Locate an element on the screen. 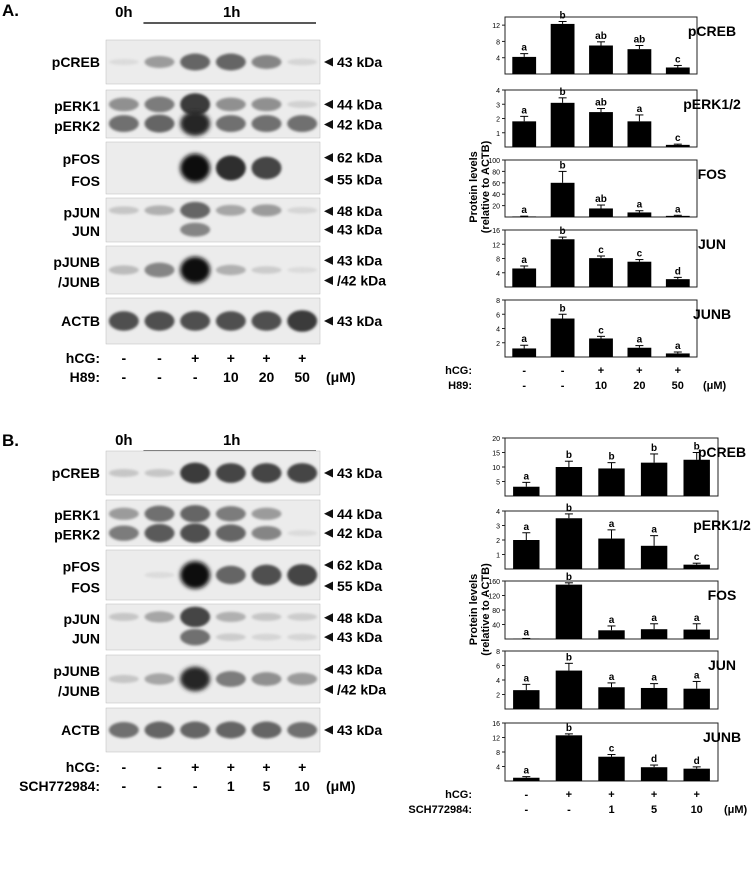  treatment-value: 50 is located at coordinates (678, 386).